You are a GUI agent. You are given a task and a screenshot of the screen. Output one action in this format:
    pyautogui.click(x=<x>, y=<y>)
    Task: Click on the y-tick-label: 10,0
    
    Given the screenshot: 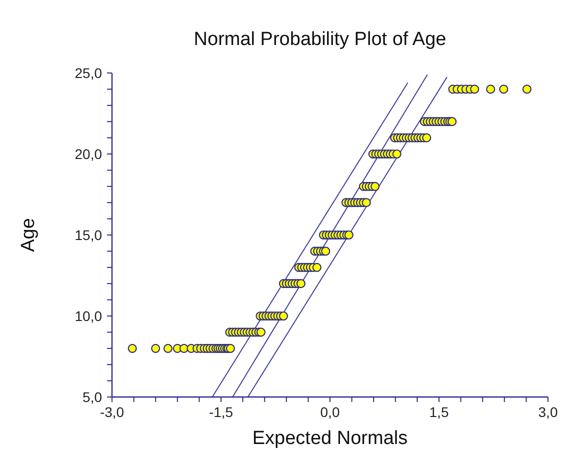 What is the action you would take?
    pyautogui.click(x=88, y=316)
    